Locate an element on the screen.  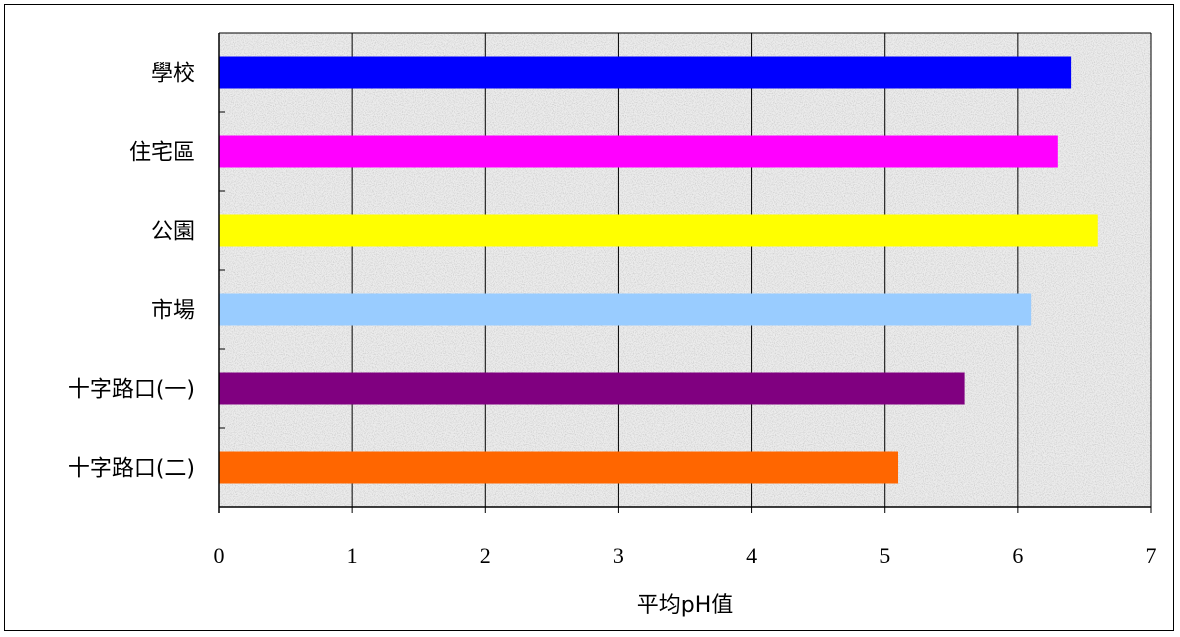
x-axis-title: 平均pH值 is located at coordinates (685, 605).